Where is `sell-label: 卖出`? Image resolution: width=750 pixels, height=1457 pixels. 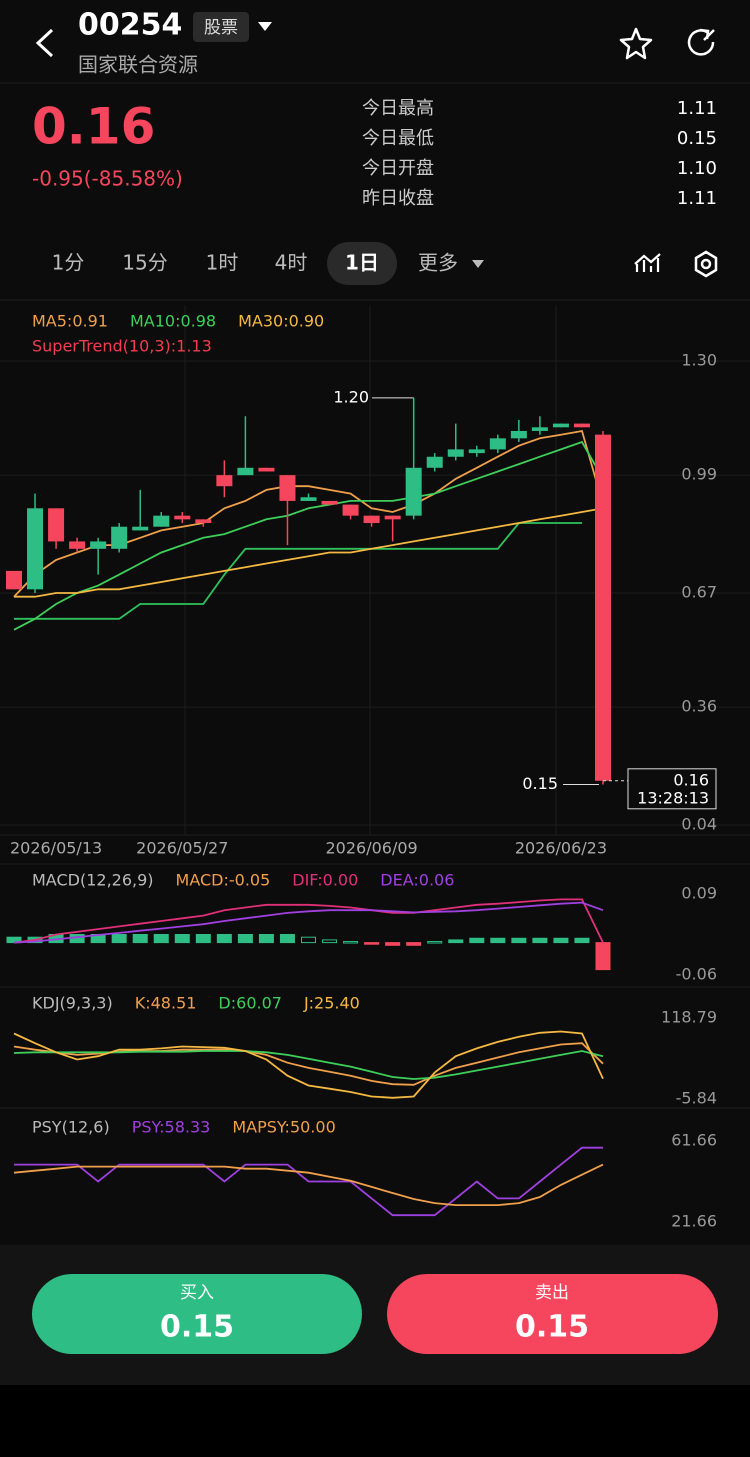 sell-label: 卖出 is located at coordinates (552, 1293).